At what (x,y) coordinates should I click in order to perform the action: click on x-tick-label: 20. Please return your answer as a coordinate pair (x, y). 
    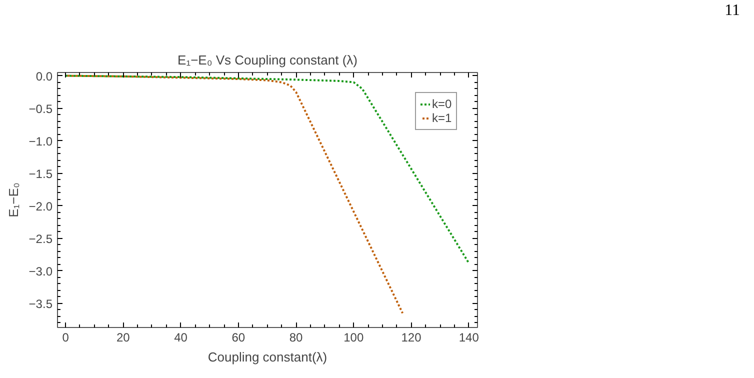
    Looking at the image, I should click on (123, 337).